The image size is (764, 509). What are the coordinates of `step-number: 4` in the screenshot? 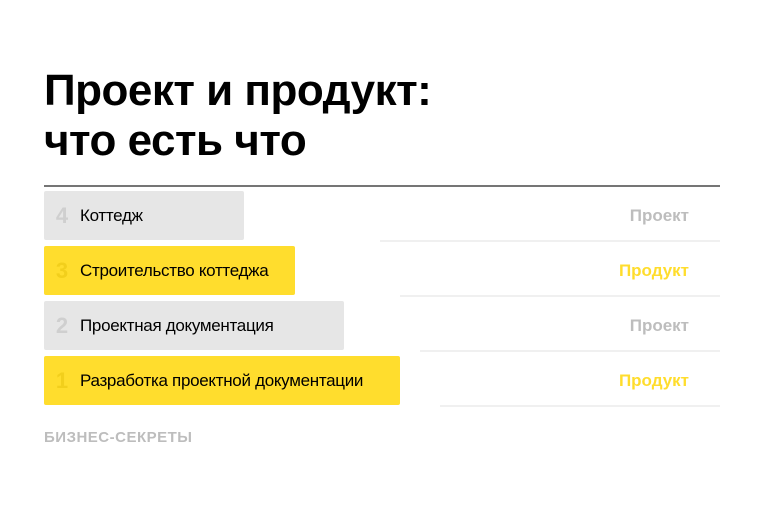 It's located at (62, 215).